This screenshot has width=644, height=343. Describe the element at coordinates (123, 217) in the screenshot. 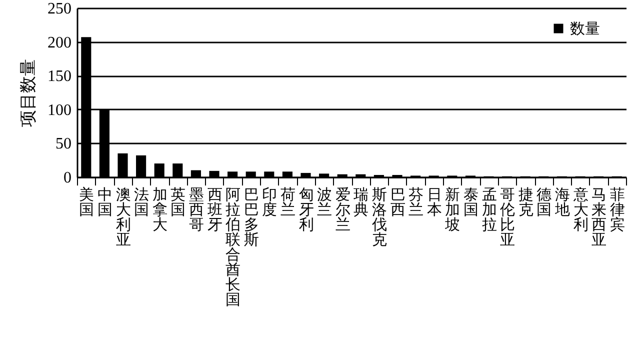

I see `x-tick-label: 澳大利亚` at that location.